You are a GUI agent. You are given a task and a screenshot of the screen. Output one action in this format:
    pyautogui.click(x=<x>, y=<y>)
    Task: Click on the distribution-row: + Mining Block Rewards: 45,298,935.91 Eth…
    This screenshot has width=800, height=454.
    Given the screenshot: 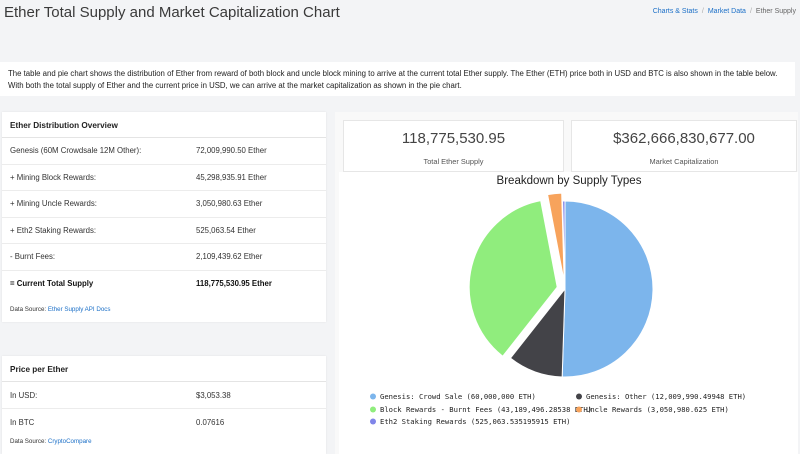 What is the action you would take?
    pyautogui.click(x=164, y=178)
    